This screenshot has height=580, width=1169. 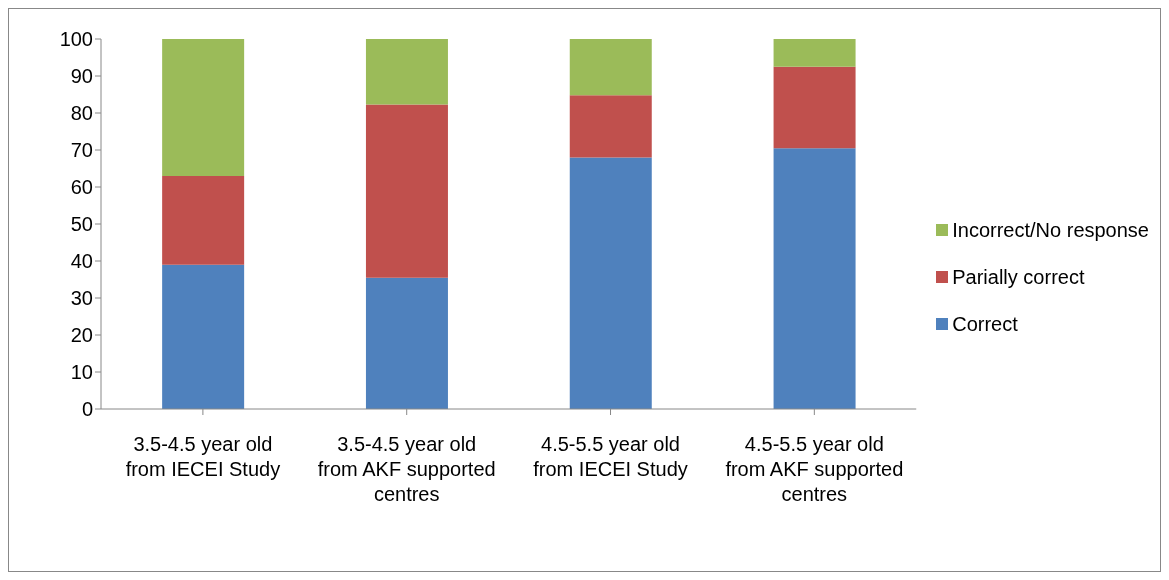 What do you see at coordinates (81, 76) in the screenshot?
I see `y-tick-label: 90` at bounding box center [81, 76].